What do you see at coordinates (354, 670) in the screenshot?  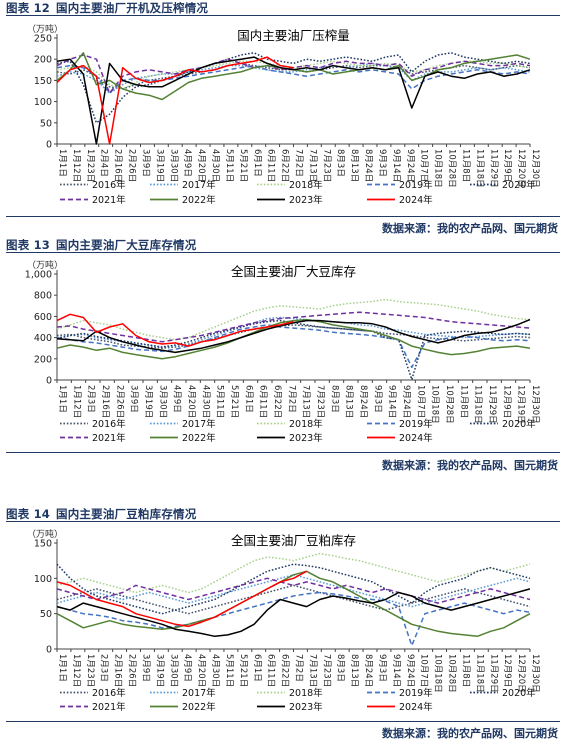 I see `x-tick-label: 8月13日` at bounding box center [354, 670].